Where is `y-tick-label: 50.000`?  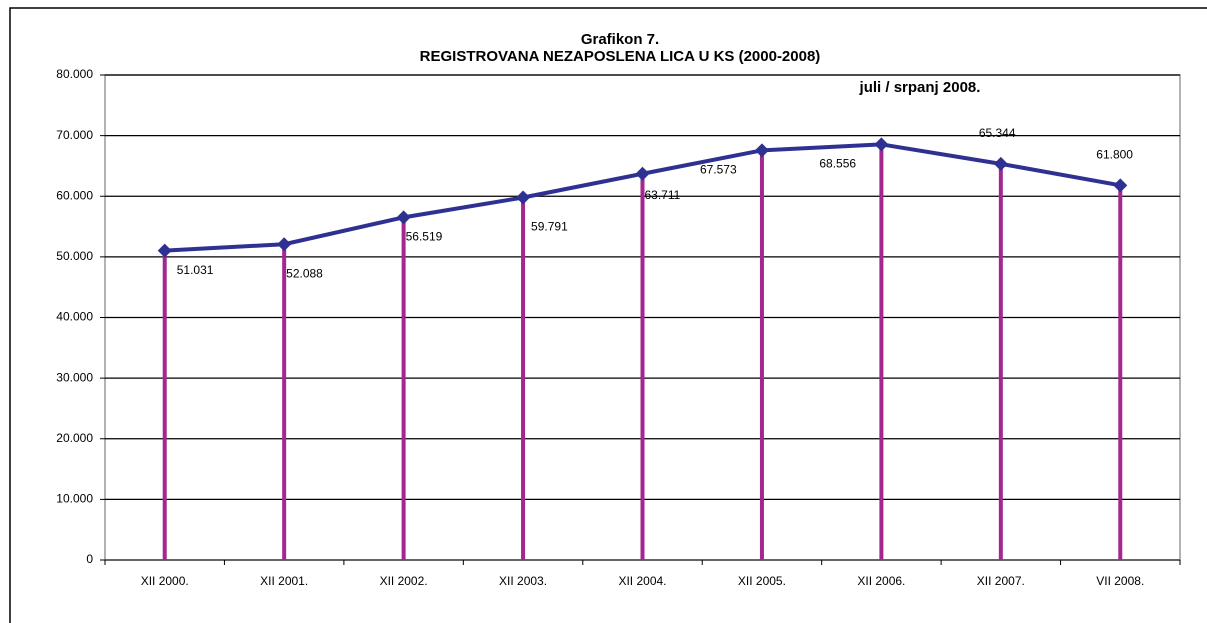 y-tick-label: 50.000 is located at coordinates (74, 256).